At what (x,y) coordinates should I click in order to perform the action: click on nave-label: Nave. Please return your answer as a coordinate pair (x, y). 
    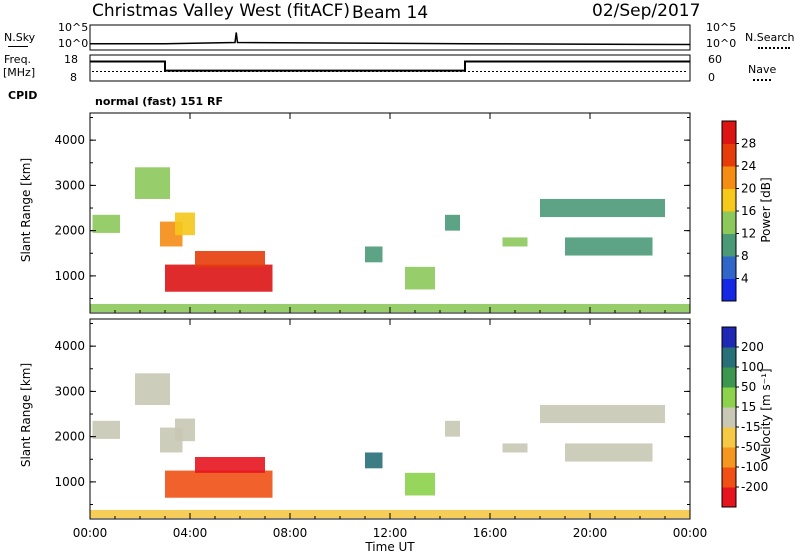
    Looking at the image, I should click on (762, 69).